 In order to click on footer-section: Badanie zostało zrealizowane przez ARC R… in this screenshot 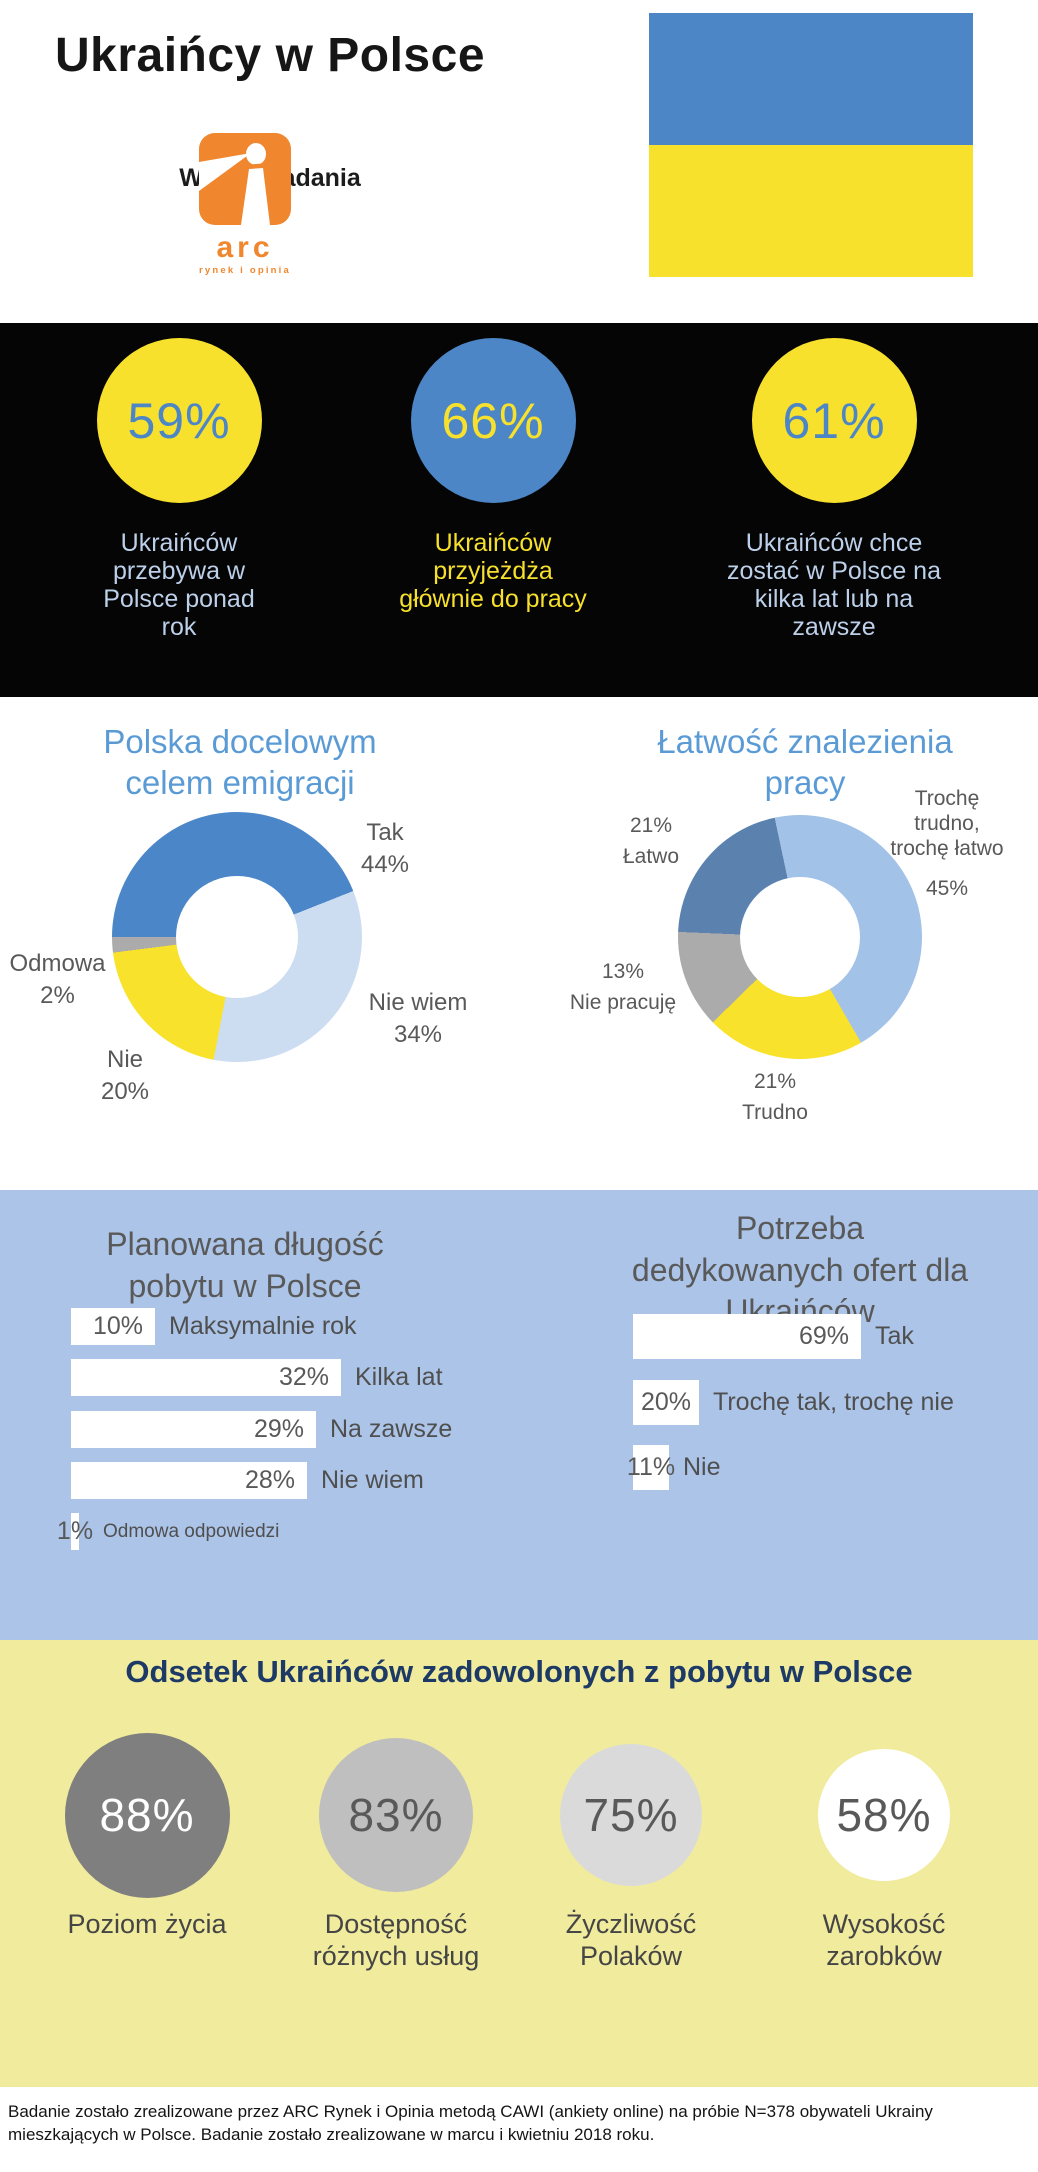, I will do `click(519, 2129)`.